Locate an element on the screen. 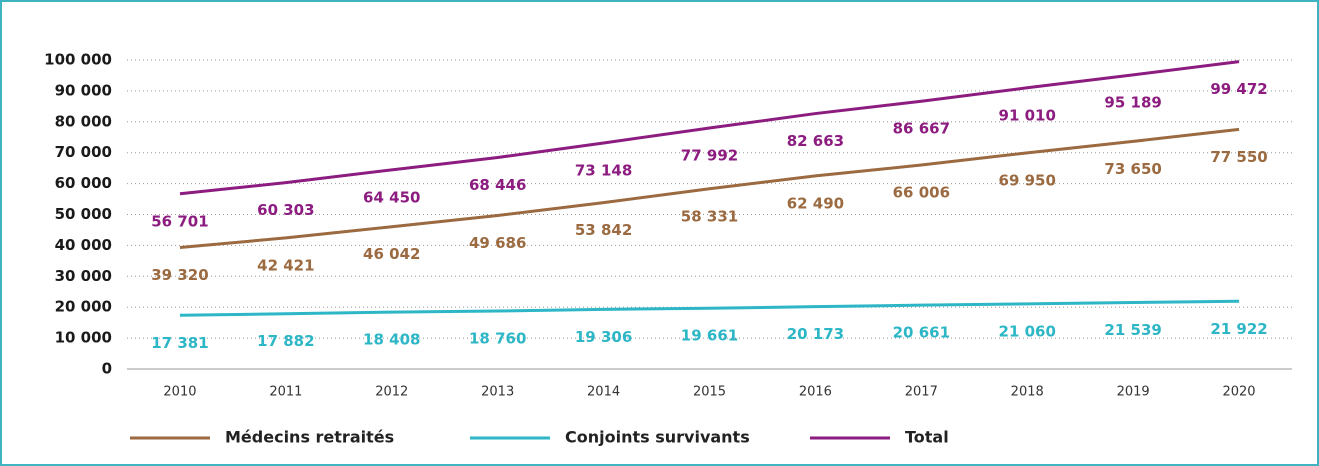 The image size is (1319, 466). data-label: 73 650 is located at coordinates (1132, 169).